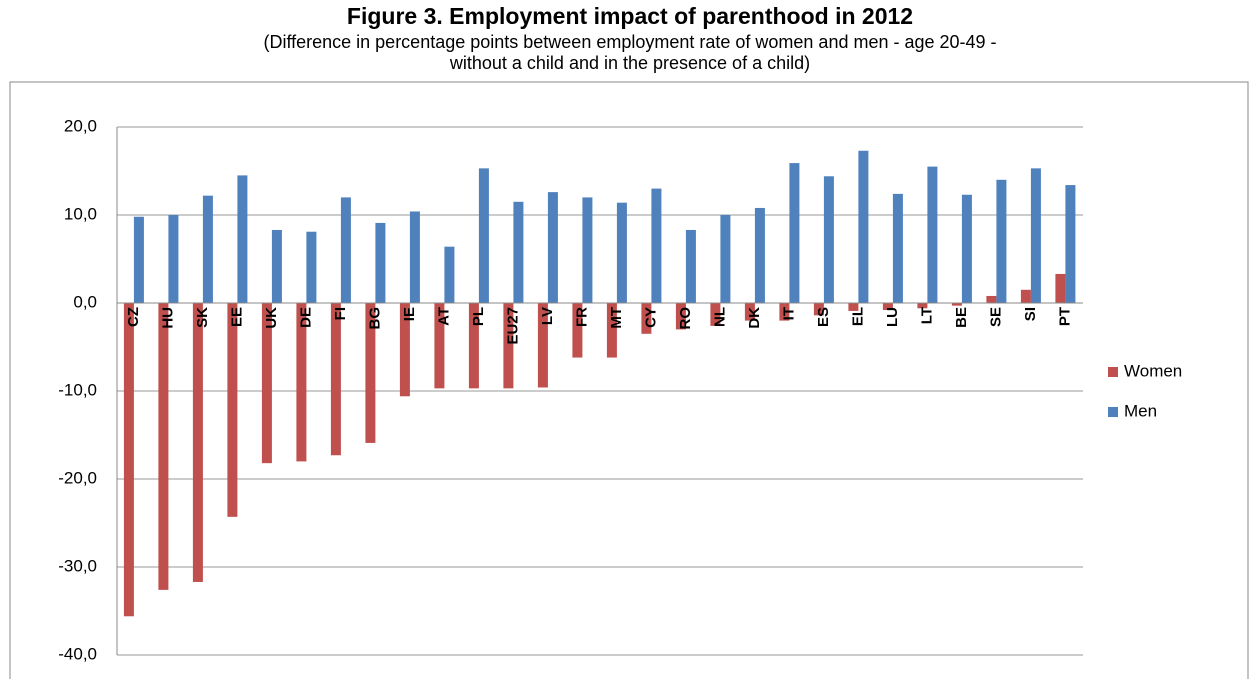 This screenshot has width=1257, height=679. I want to click on y-tick-label: -20,0, so click(77, 477).